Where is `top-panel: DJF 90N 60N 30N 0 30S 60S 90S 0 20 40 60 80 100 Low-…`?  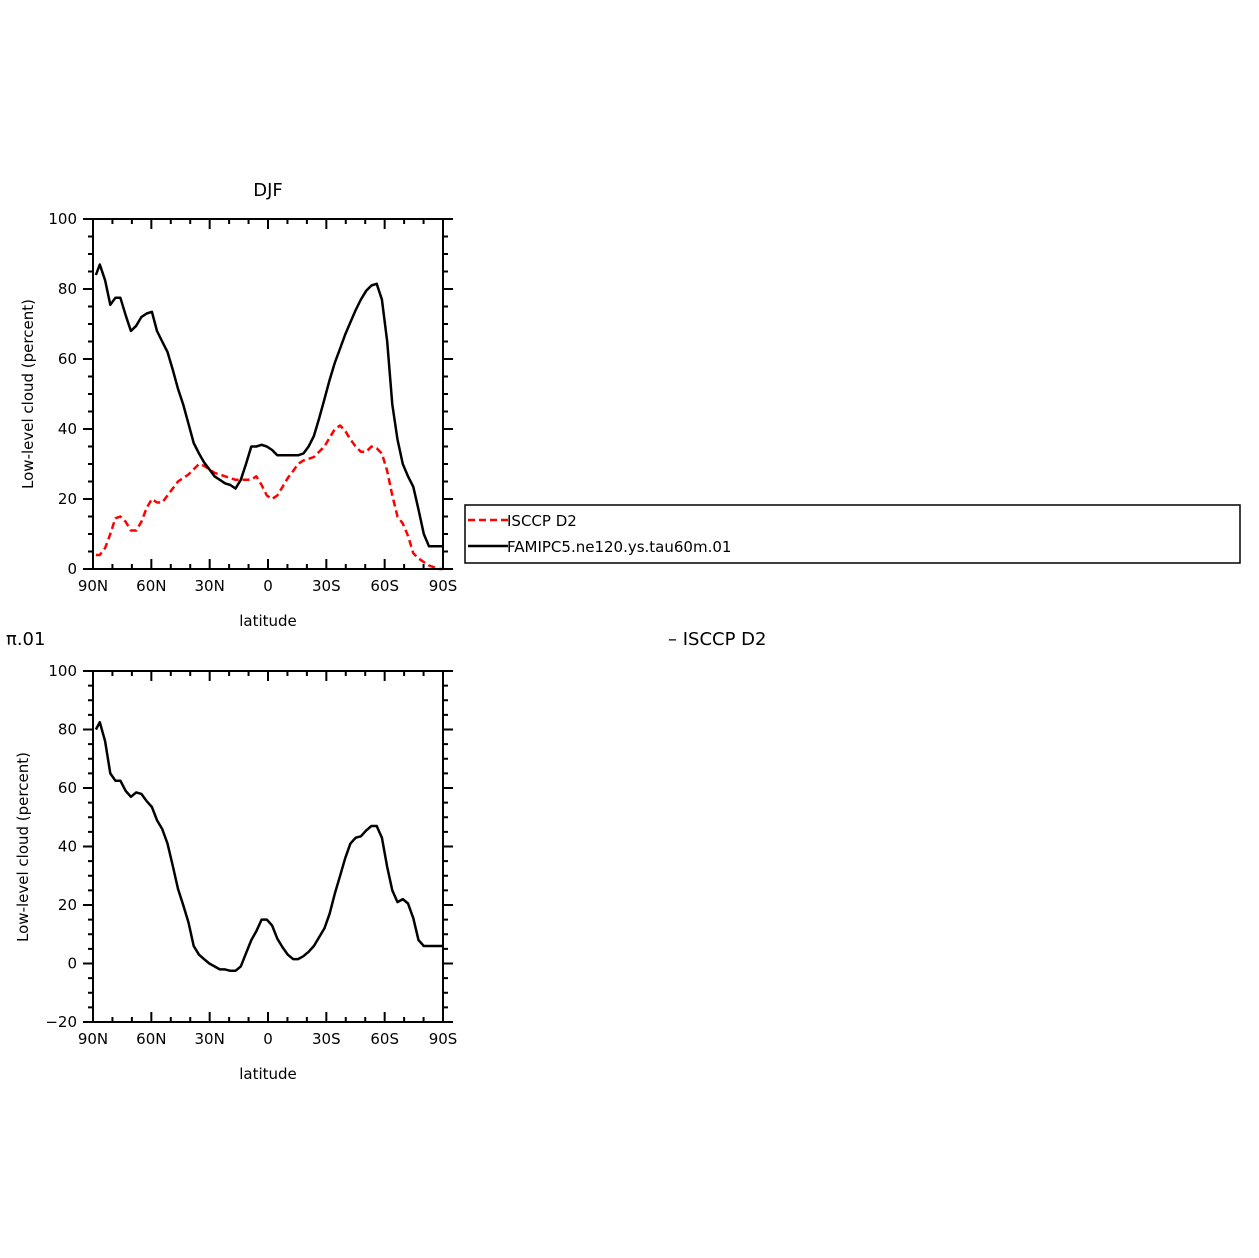
top-panel: DJF 90N 60N 30N 0 30S 60S 90S 0 20 40 60 80 100 Low-… is located at coordinates (238, 405).